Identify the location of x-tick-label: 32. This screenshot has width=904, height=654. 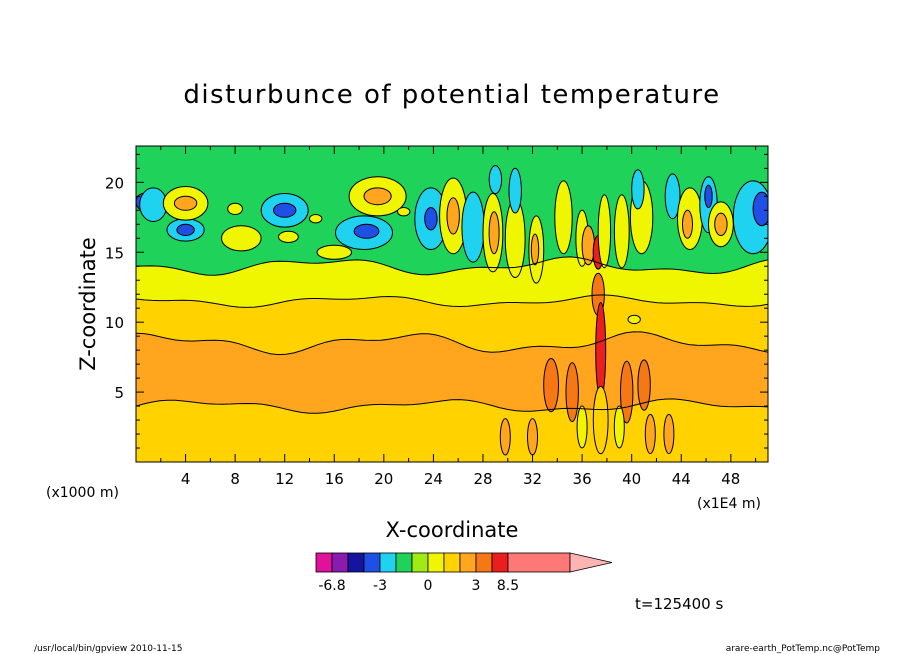
(532, 479).